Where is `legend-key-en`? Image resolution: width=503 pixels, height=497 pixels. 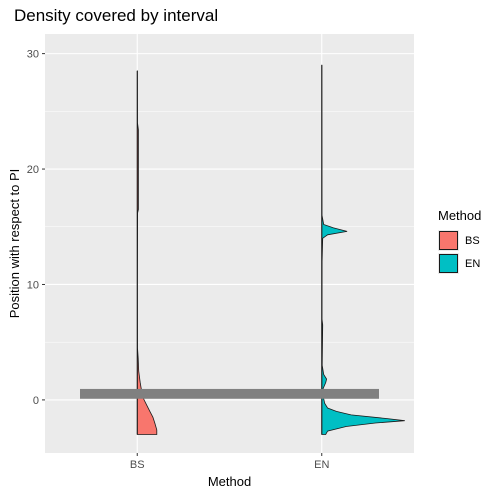 legend-key-en is located at coordinates (448, 263).